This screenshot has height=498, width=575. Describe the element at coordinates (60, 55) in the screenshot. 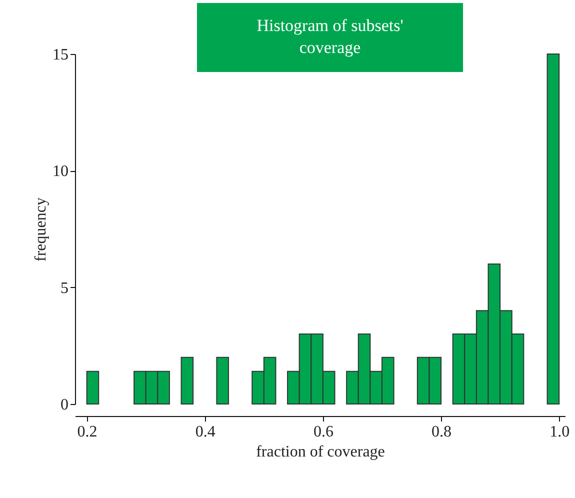

I see `y-tick-label: 15` at that location.